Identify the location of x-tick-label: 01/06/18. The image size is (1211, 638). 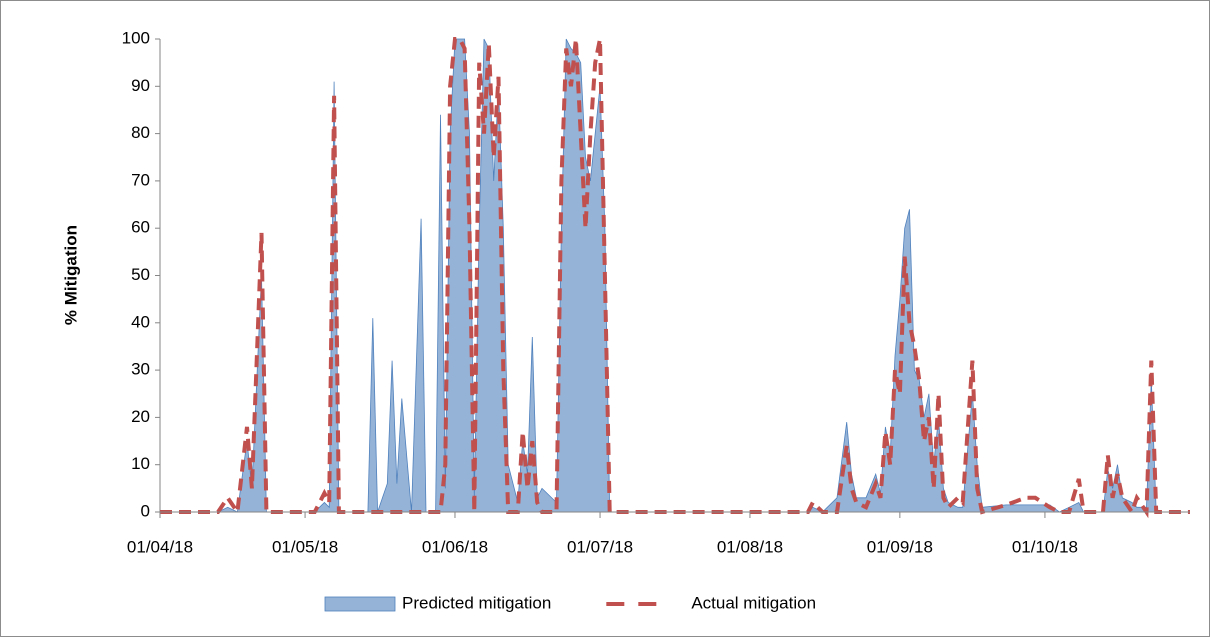
(455, 546).